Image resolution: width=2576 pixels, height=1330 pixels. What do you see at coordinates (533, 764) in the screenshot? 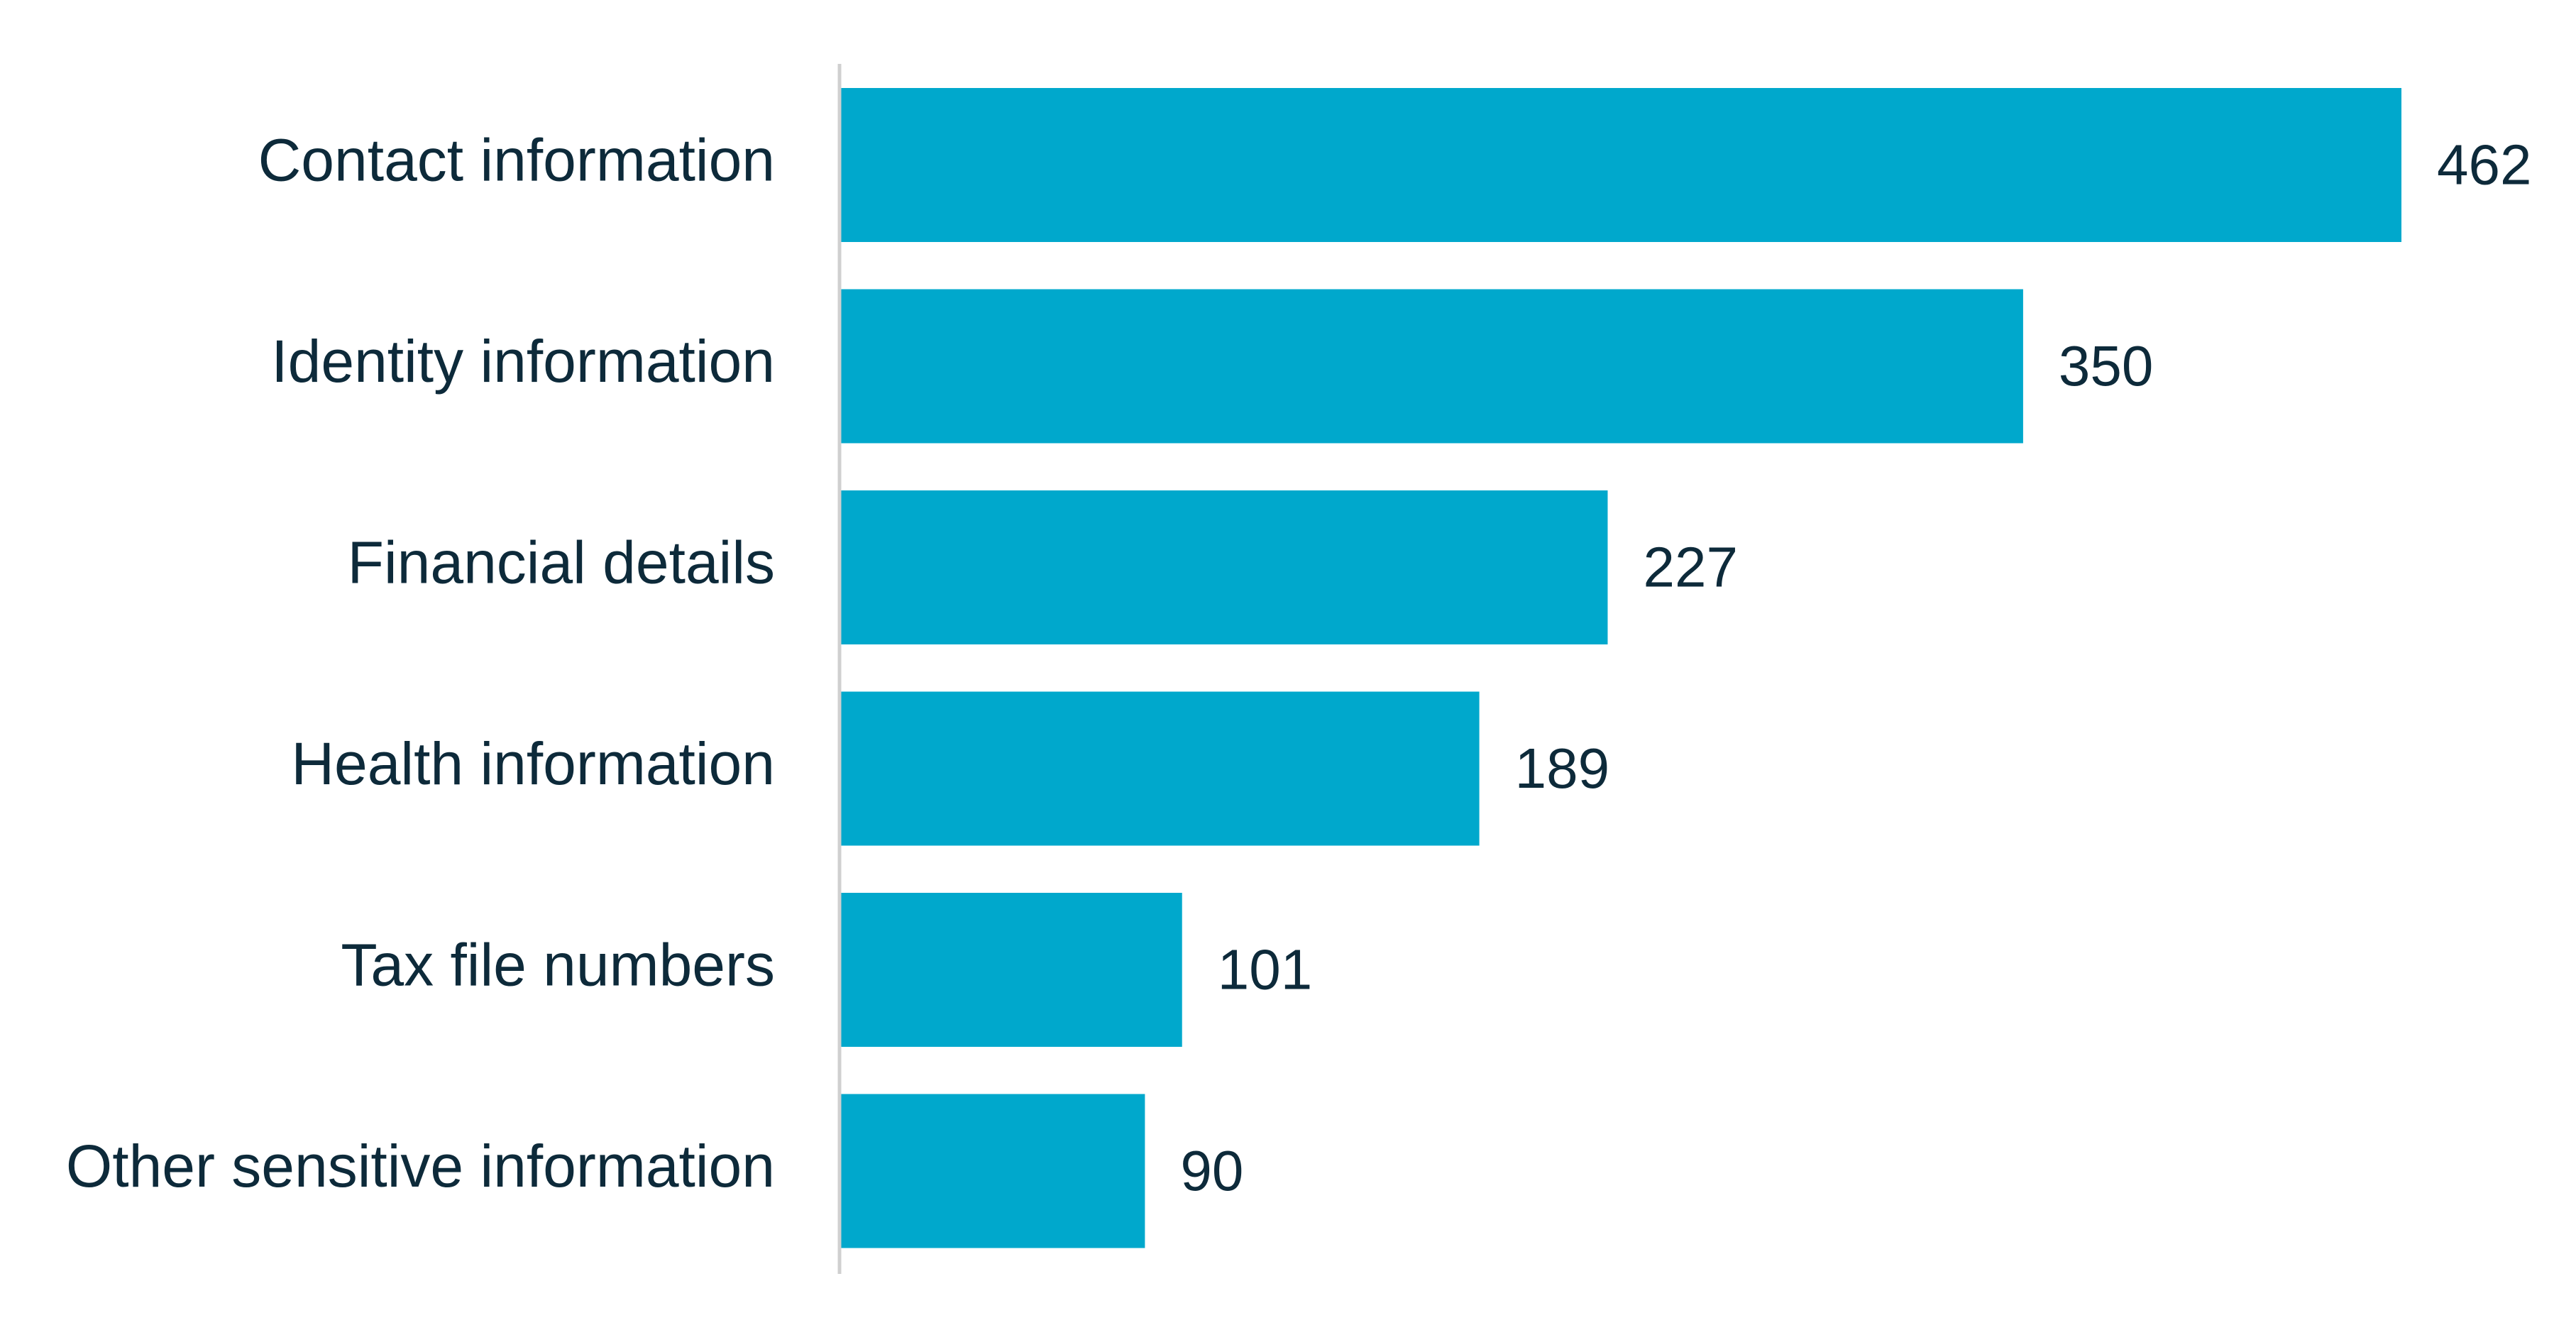
I see `category-label-3: Health information` at bounding box center [533, 764].